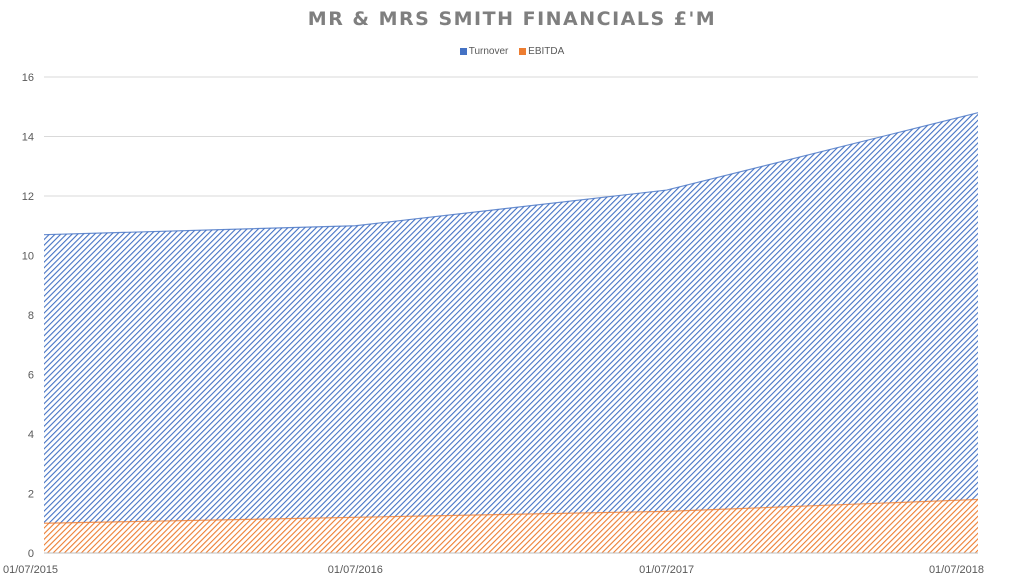 The width and height of the screenshot is (1024, 583). What do you see at coordinates (512, 19) in the screenshot?
I see `chart-title: MR & MRS SMITH FINANCIALS £'M` at bounding box center [512, 19].